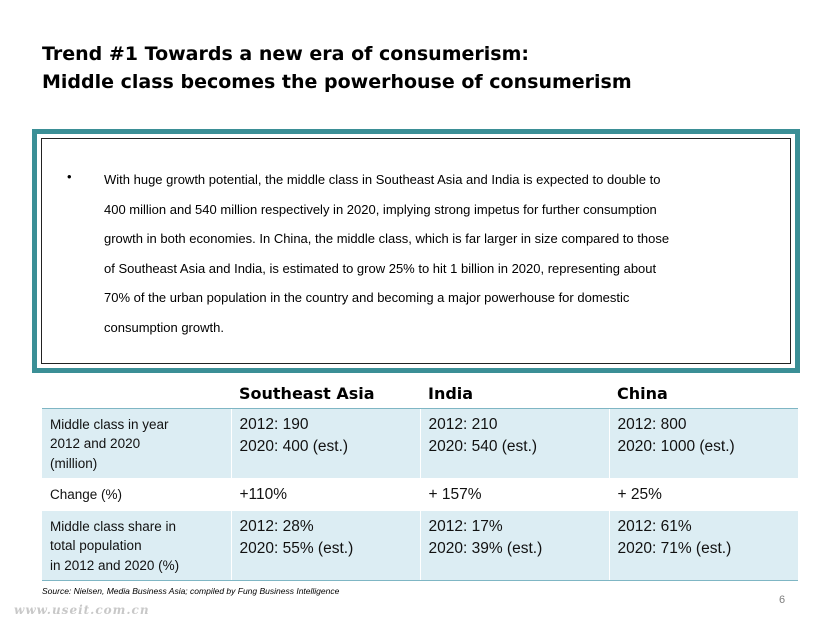 The width and height of the screenshot is (840, 630). Describe the element at coordinates (703, 392) in the screenshot. I see `header-china: China` at that location.